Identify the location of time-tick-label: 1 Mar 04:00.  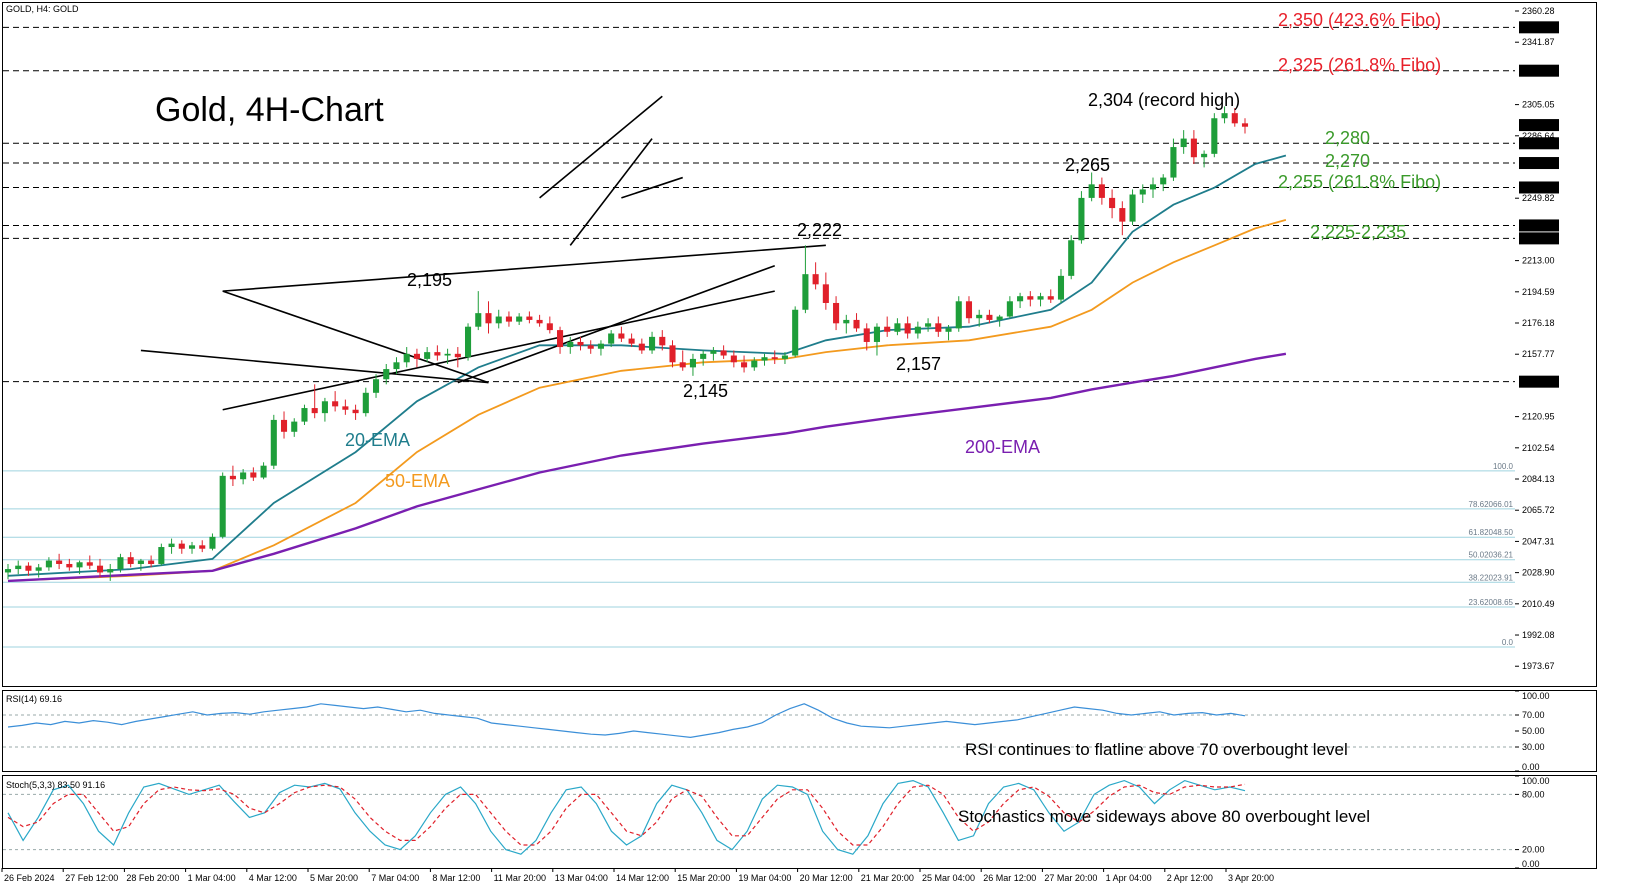
(212, 878).